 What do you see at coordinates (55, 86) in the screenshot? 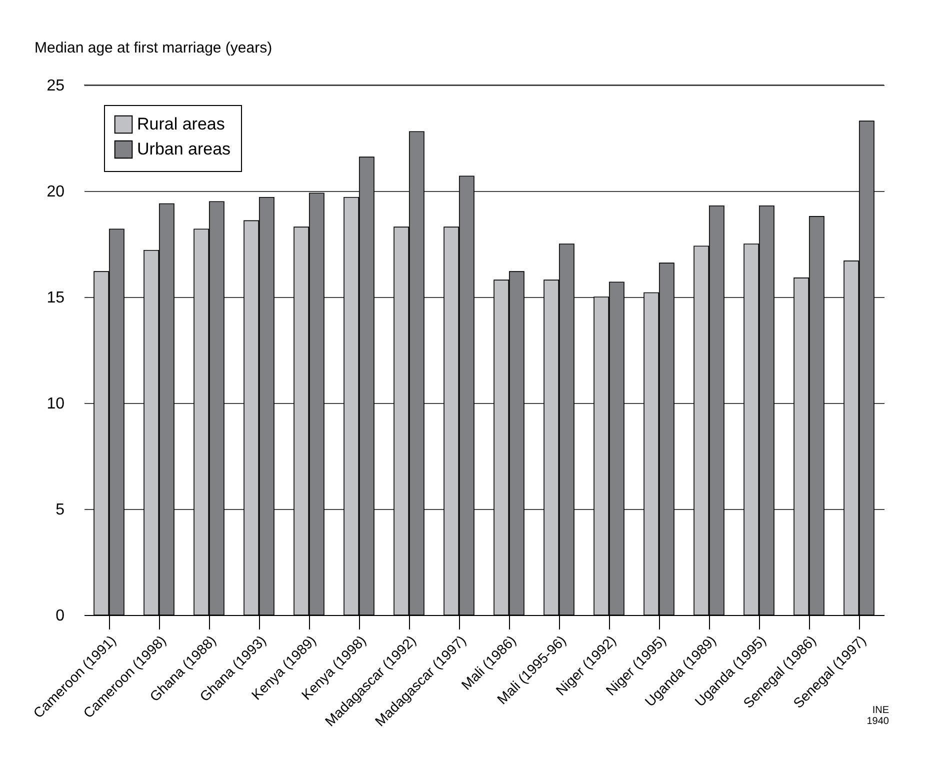
I see `y-tick-label: 25` at bounding box center [55, 86].